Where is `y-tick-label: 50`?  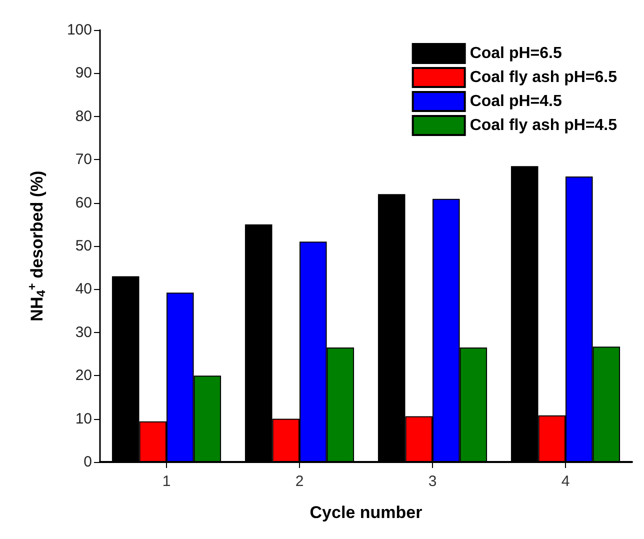 y-tick-label: 50 is located at coordinates (83, 246).